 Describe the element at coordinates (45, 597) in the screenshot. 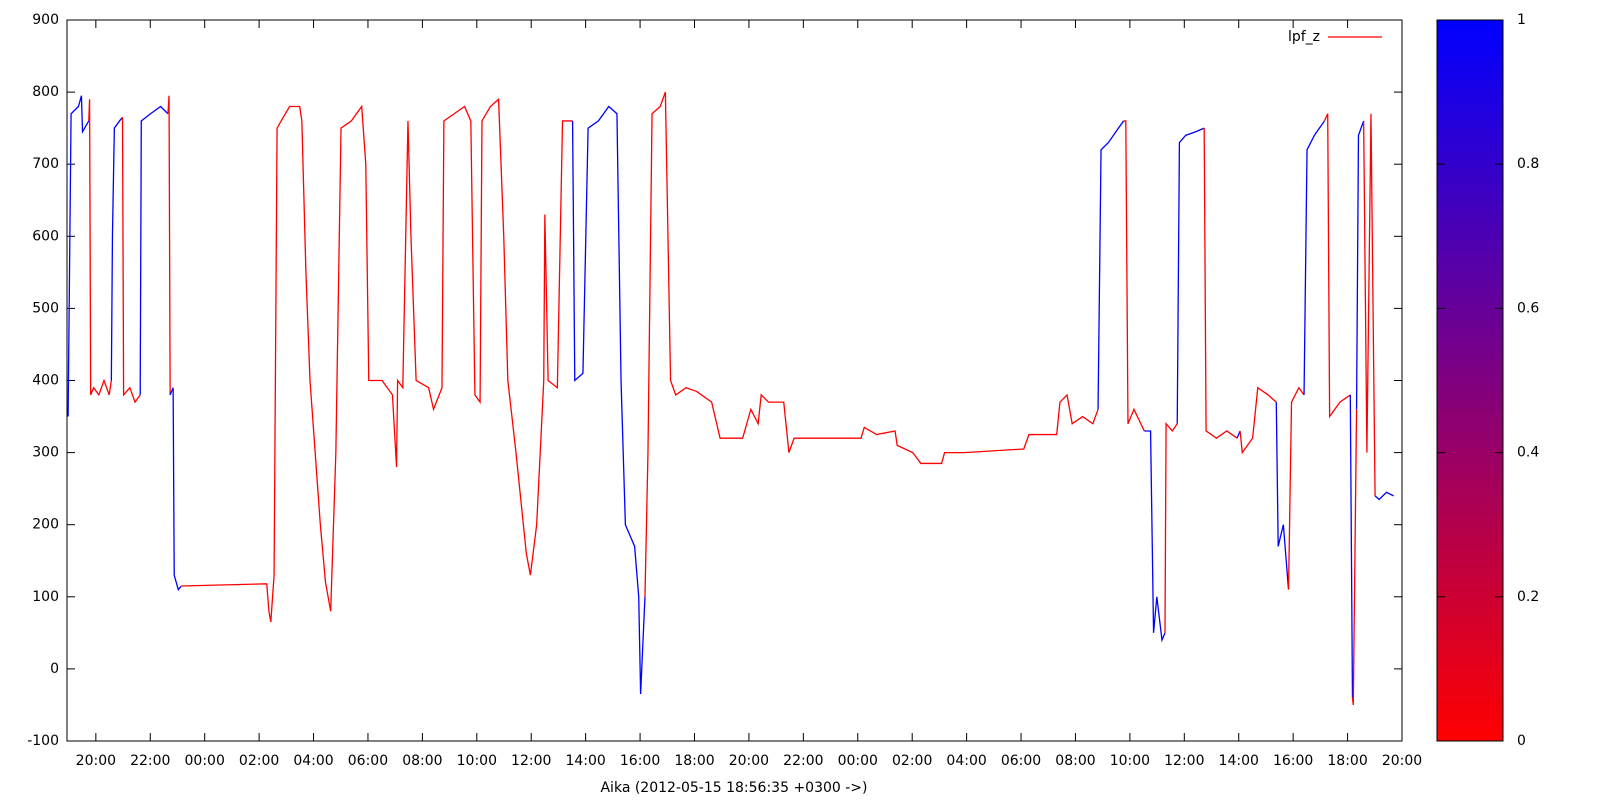

I see `y-tick-label: 100` at that location.